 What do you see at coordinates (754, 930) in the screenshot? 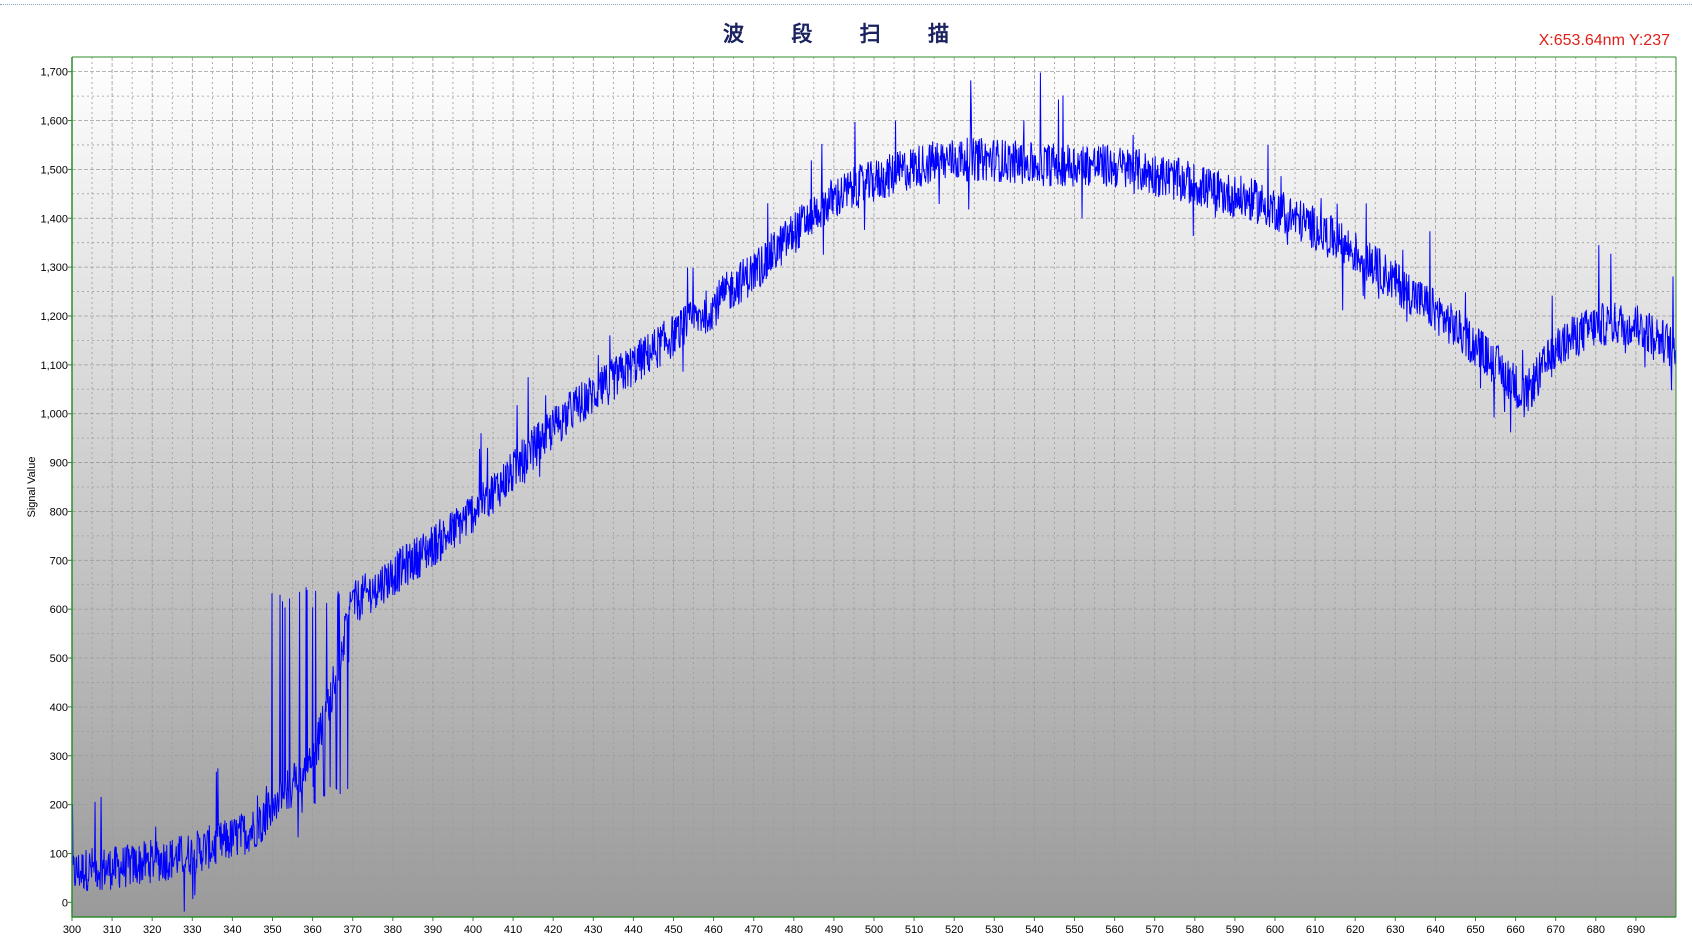
I see `x-tick-label: 470` at bounding box center [754, 930].